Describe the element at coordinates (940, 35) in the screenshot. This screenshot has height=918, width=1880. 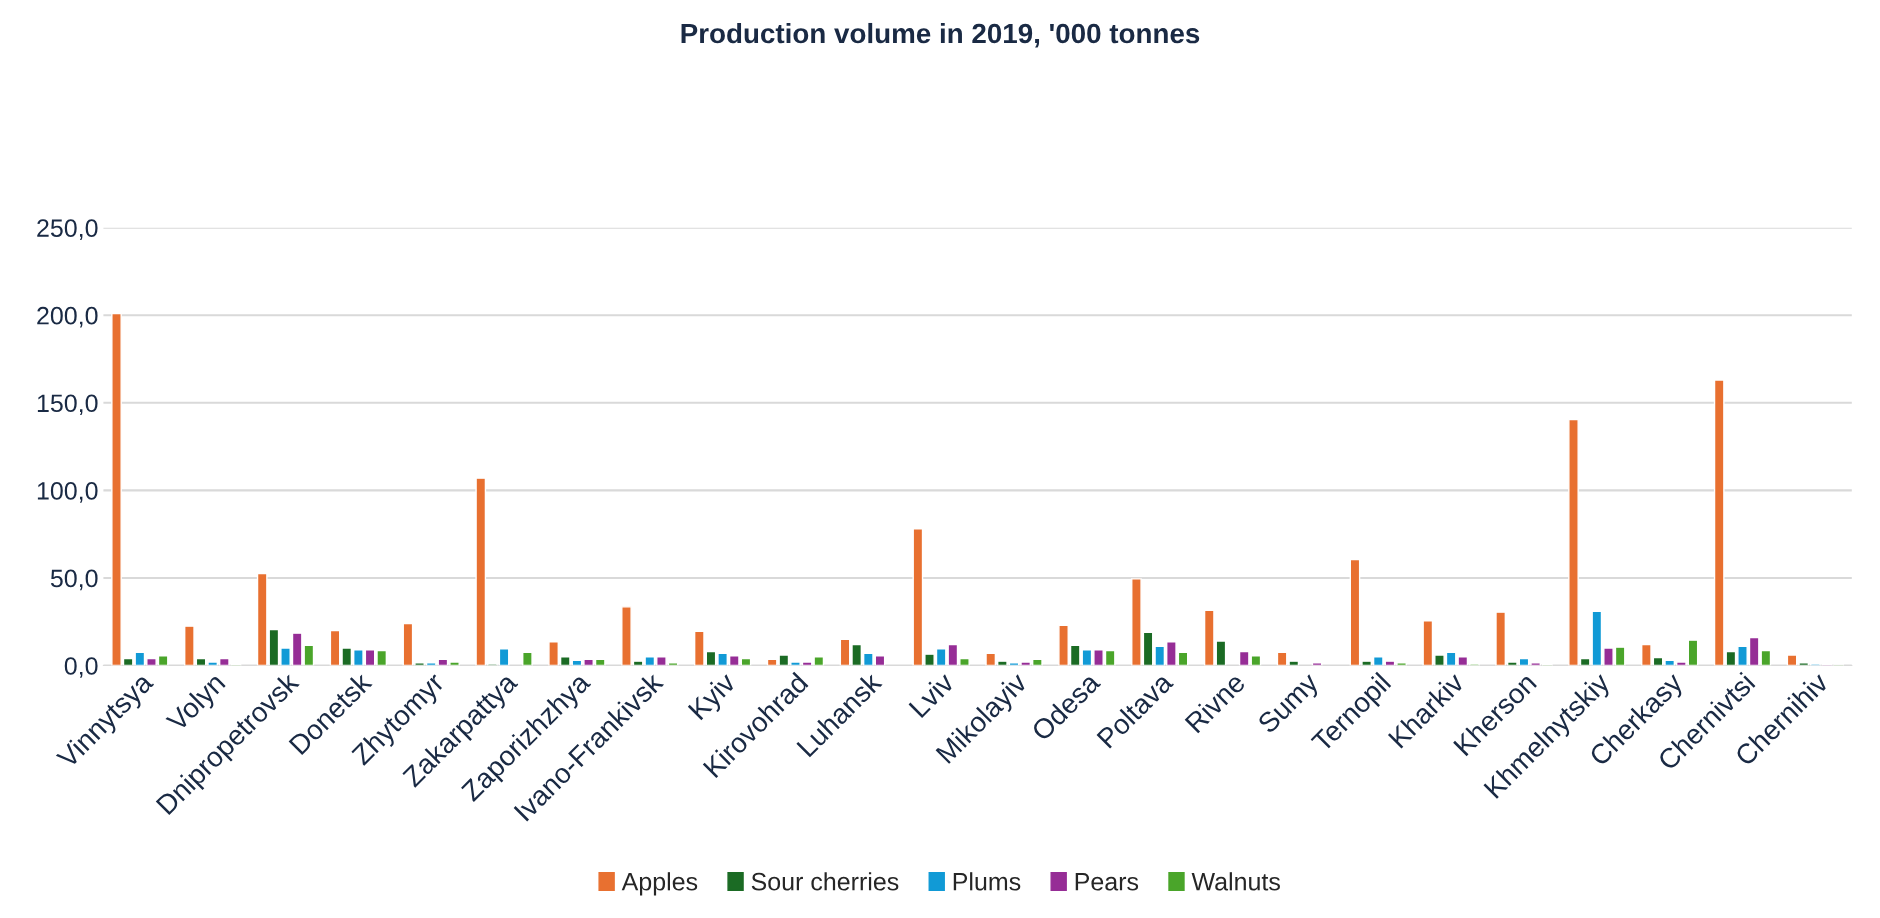
I see `chart-title: Production volume in 2019, '000 tonnes` at that location.